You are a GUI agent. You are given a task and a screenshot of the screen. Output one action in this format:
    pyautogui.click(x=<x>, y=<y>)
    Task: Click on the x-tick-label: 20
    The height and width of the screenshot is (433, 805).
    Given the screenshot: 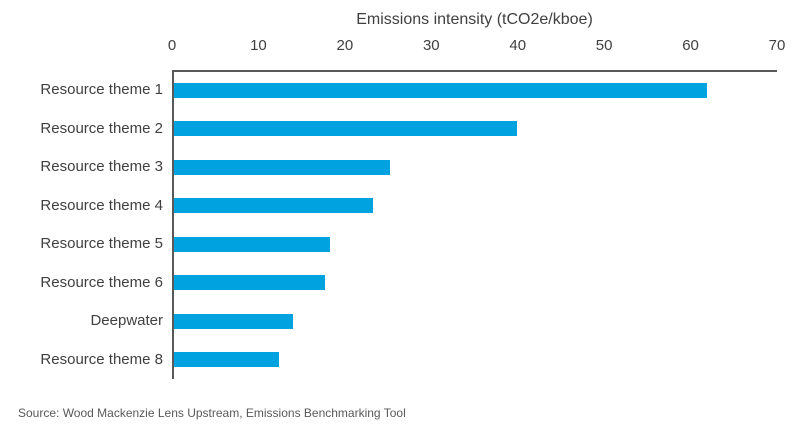 What is the action you would take?
    pyautogui.click(x=345, y=45)
    